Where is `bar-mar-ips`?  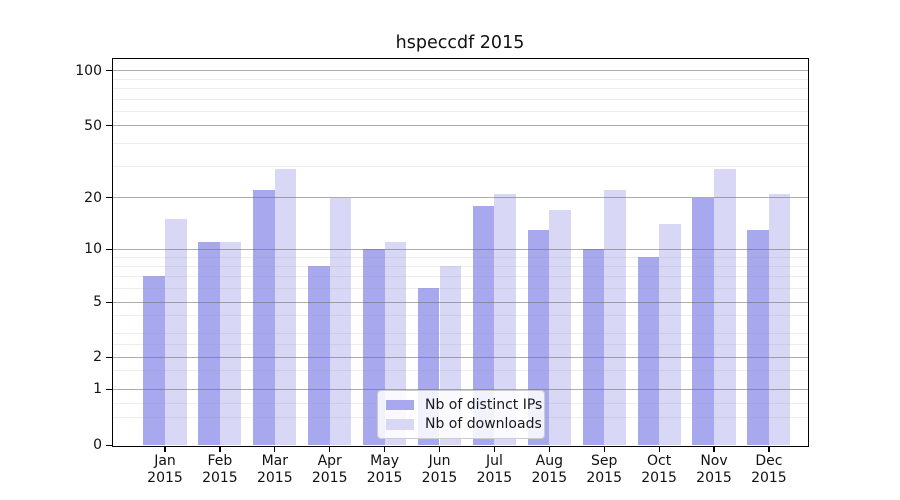 bar-mar-ips is located at coordinates (264, 317).